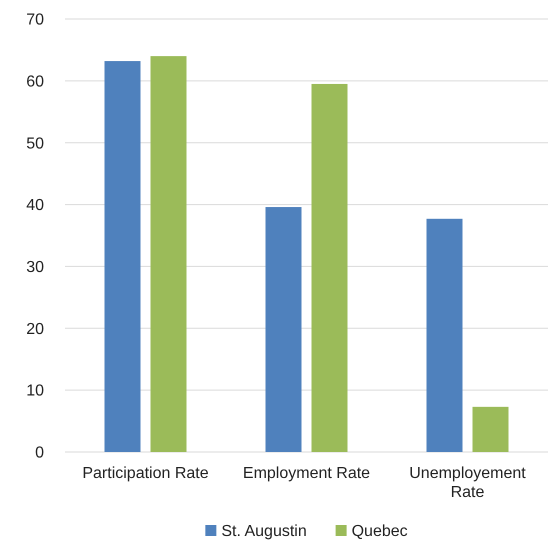  What do you see at coordinates (35, 205) in the screenshot?
I see `y-tick-label: 40` at bounding box center [35, 205].